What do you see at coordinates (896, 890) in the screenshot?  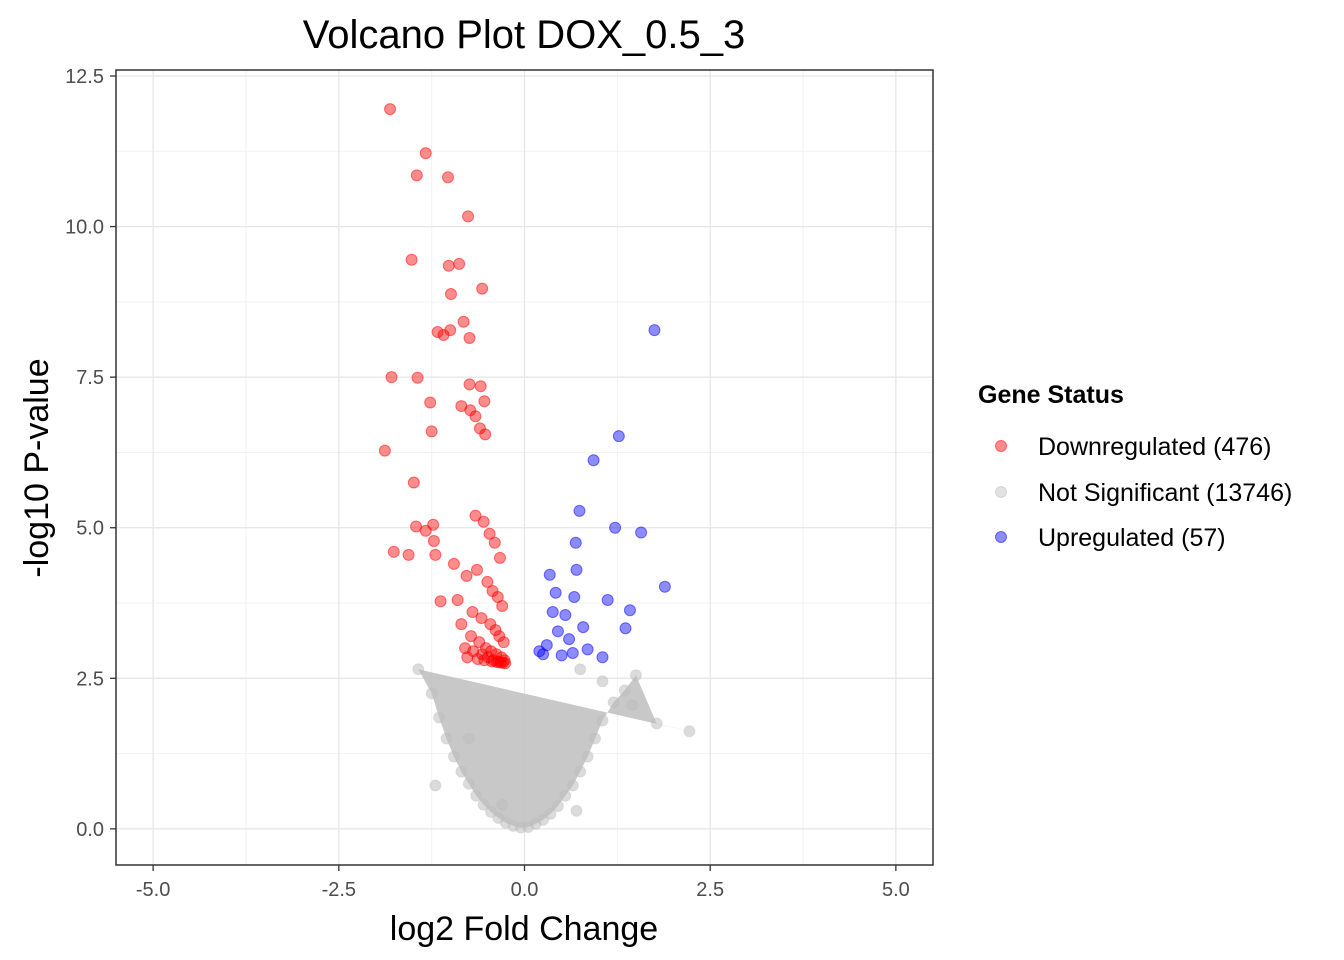 I see `x-tick-label: 5.0` at bounding box center [896, 890].